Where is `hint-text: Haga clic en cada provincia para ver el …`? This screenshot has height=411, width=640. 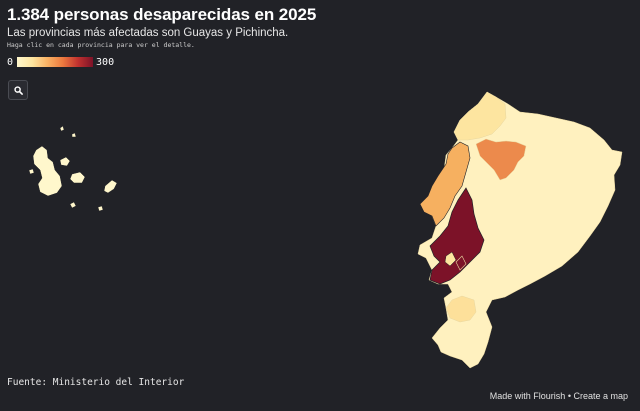
hint-text: Haga clic en cada provincia para ver el … is located at coordinates (101, 45).